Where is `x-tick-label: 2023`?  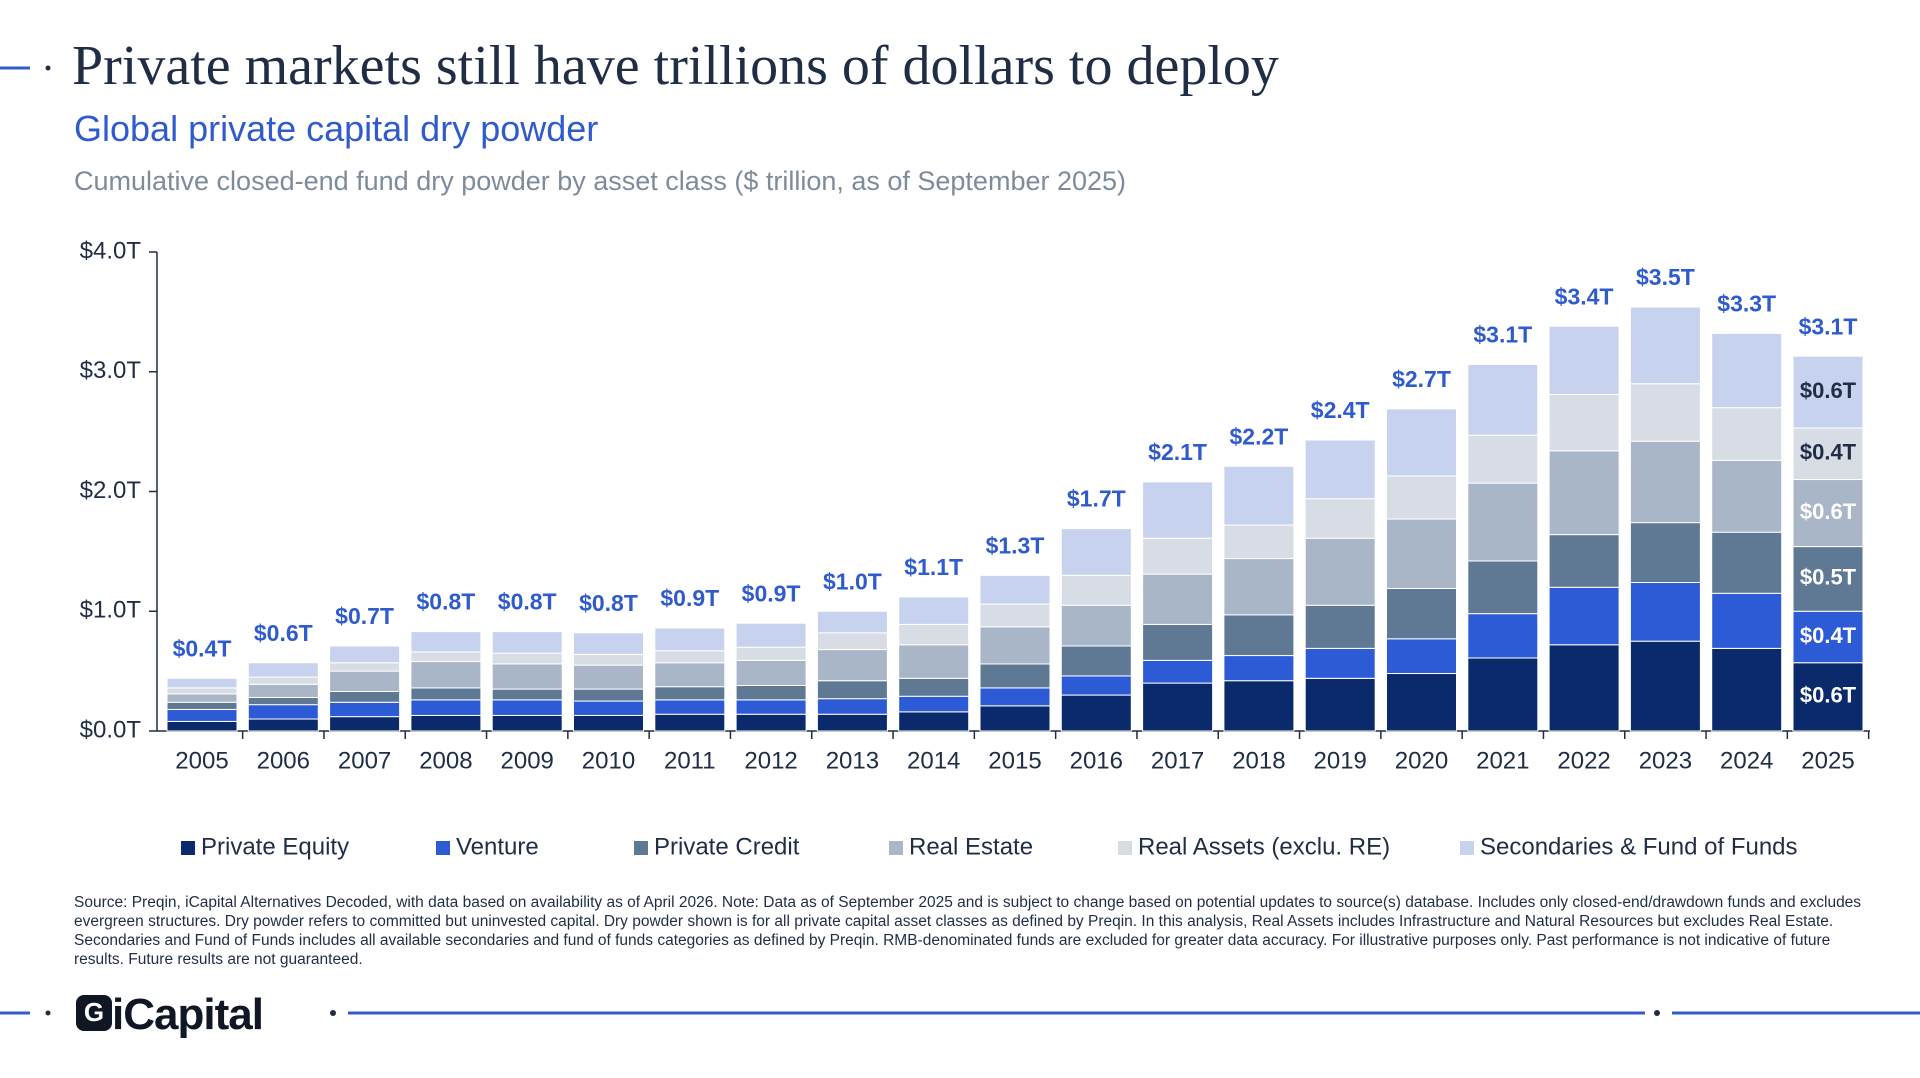
x-tick-label: 2023 is located at coordinates (1665, 760).